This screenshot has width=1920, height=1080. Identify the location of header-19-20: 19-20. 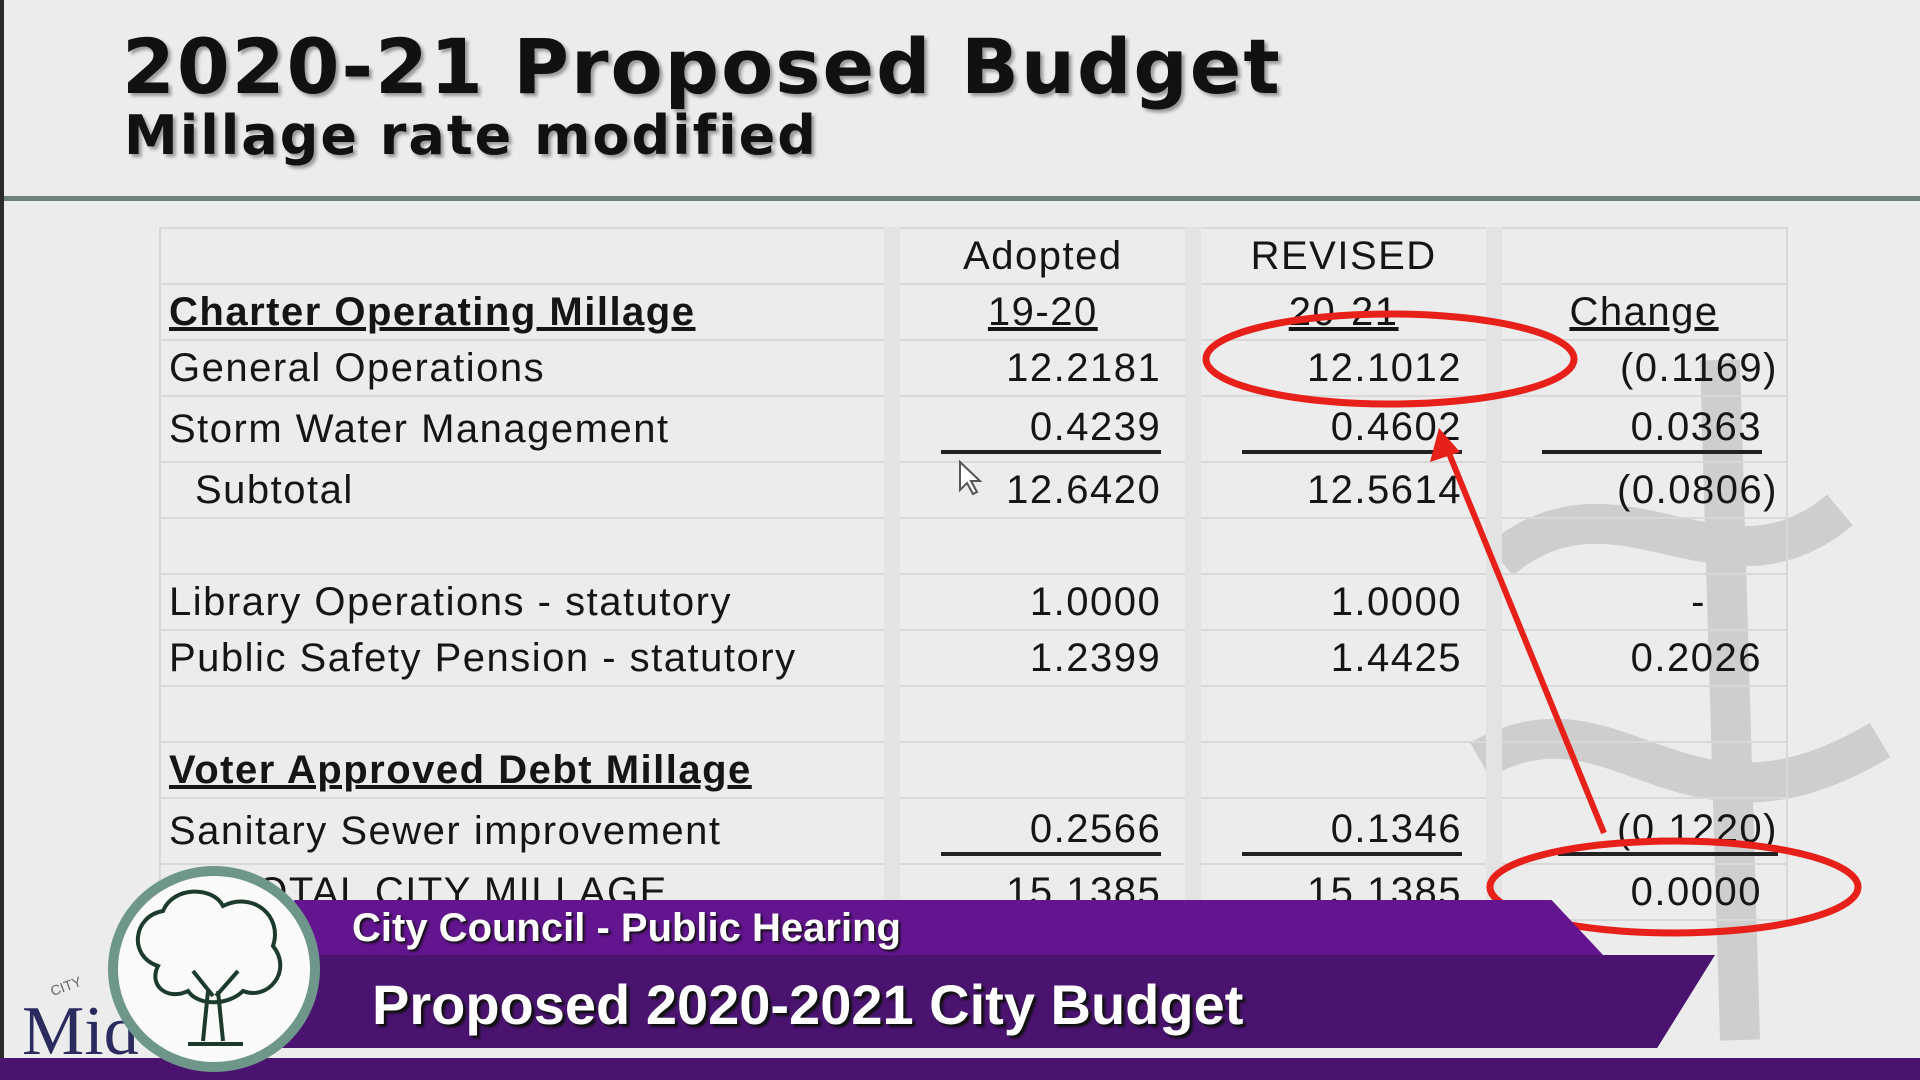
(1042, 311).